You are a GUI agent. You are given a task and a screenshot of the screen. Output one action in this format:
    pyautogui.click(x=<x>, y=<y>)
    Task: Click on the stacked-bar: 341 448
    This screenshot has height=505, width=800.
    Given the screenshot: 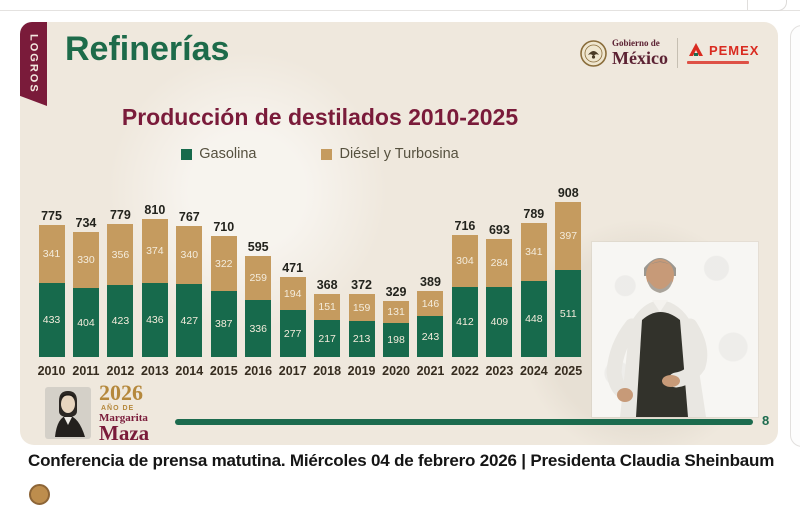 What is the action you would take?
    pyautogui.click(x=533, y=290)
    